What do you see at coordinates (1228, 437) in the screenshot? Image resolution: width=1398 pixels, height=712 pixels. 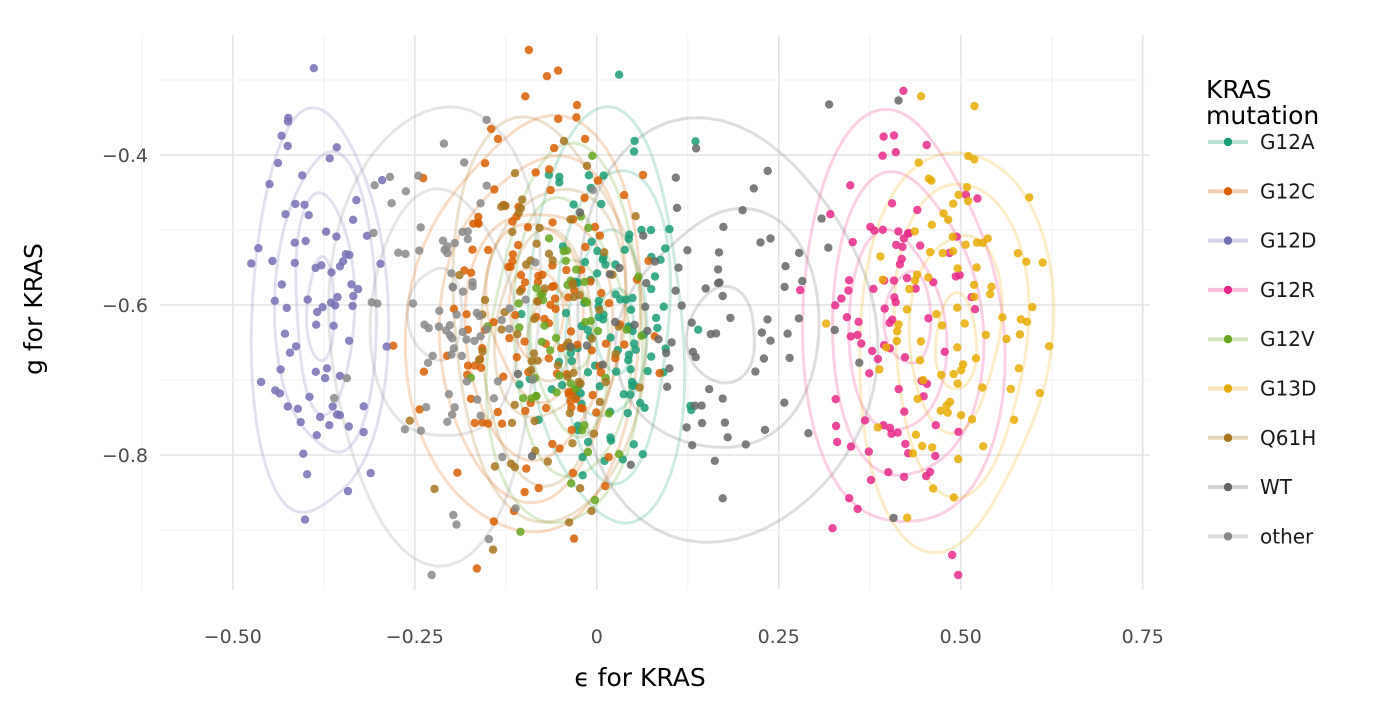 I see `legend-key-point` at bounding box center [1228, 437].